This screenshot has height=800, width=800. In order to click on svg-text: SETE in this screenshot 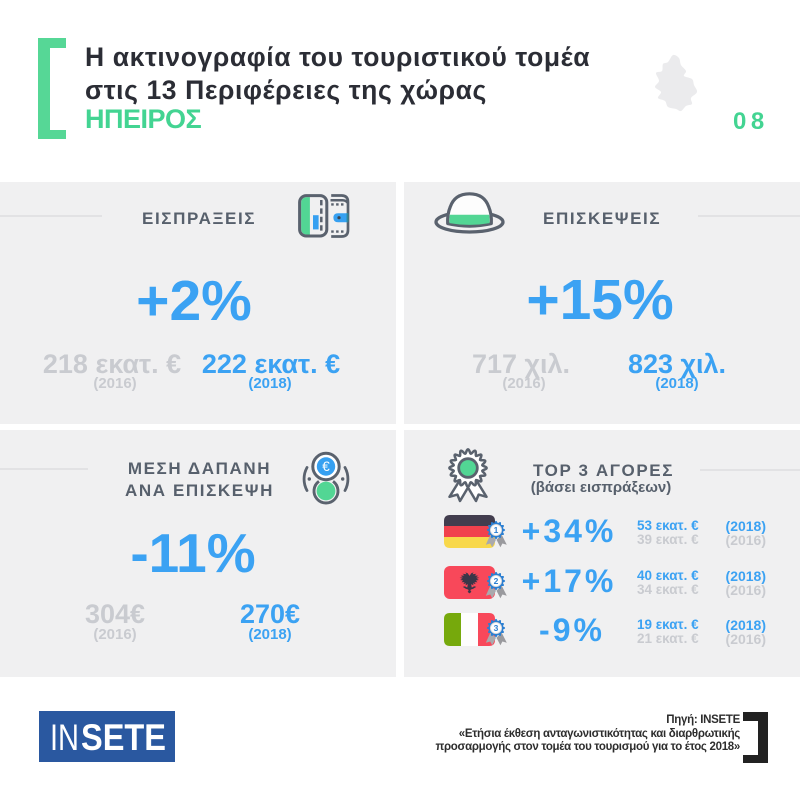, I will do `click(123, 737)`.